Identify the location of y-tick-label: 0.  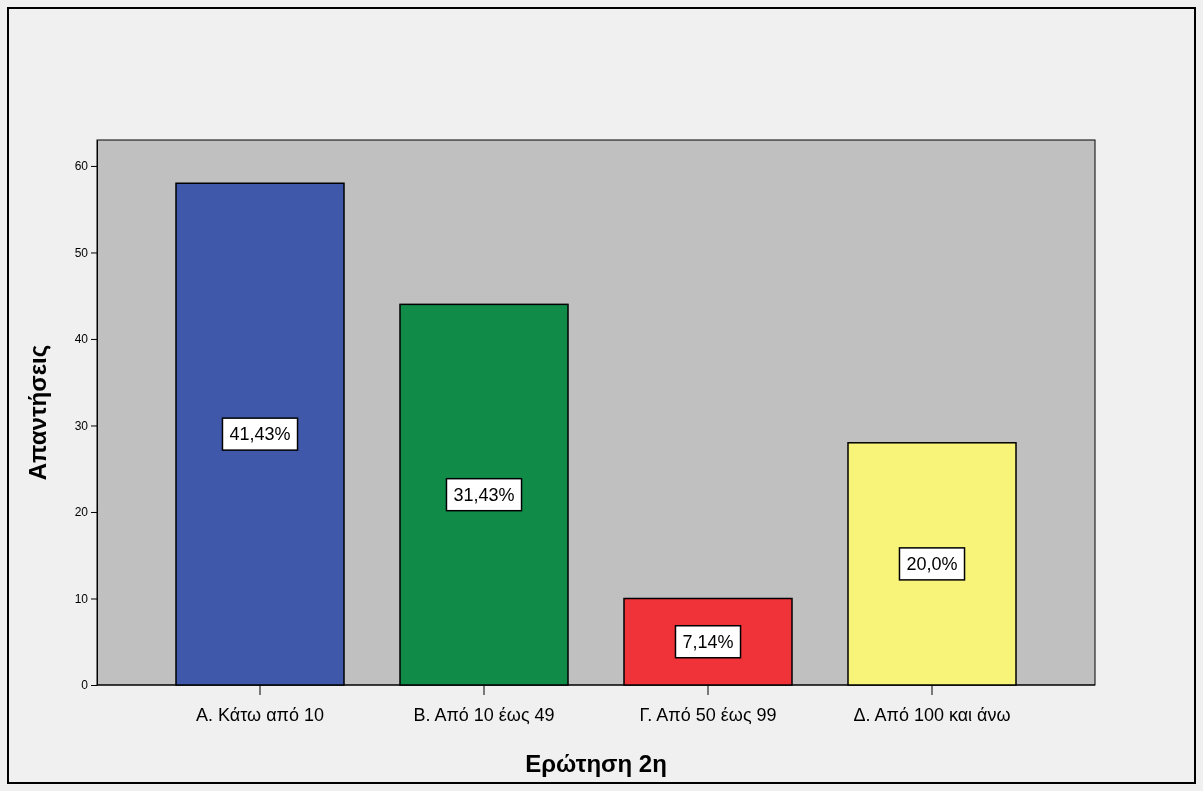
(85, 685).